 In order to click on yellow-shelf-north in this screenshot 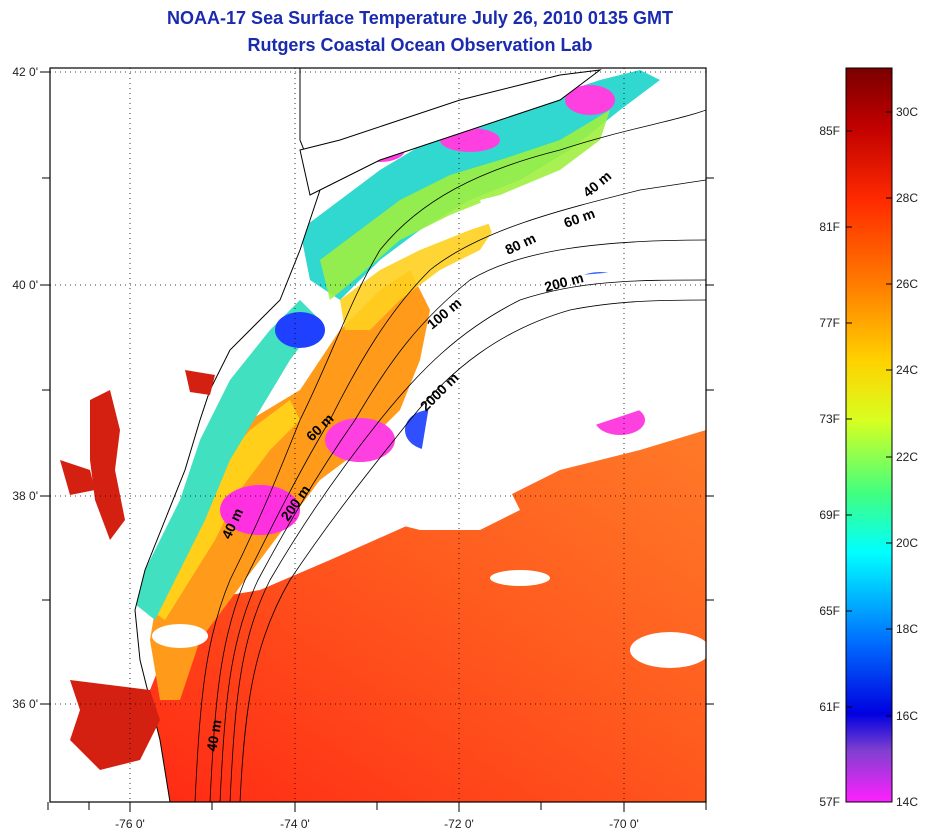, I will do `click(420, 275)`.